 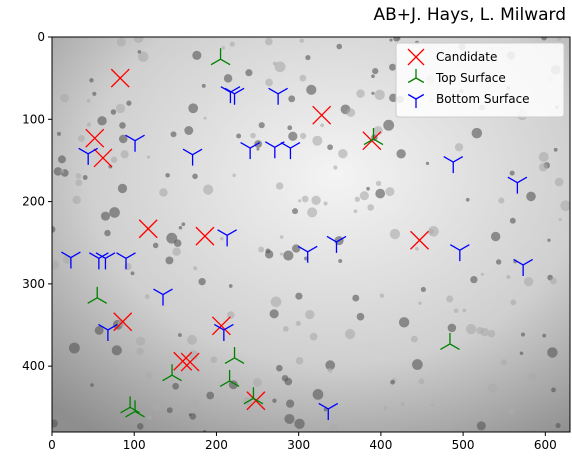 I want to click on x-tick-label: 300, so click(x=298, y=445).